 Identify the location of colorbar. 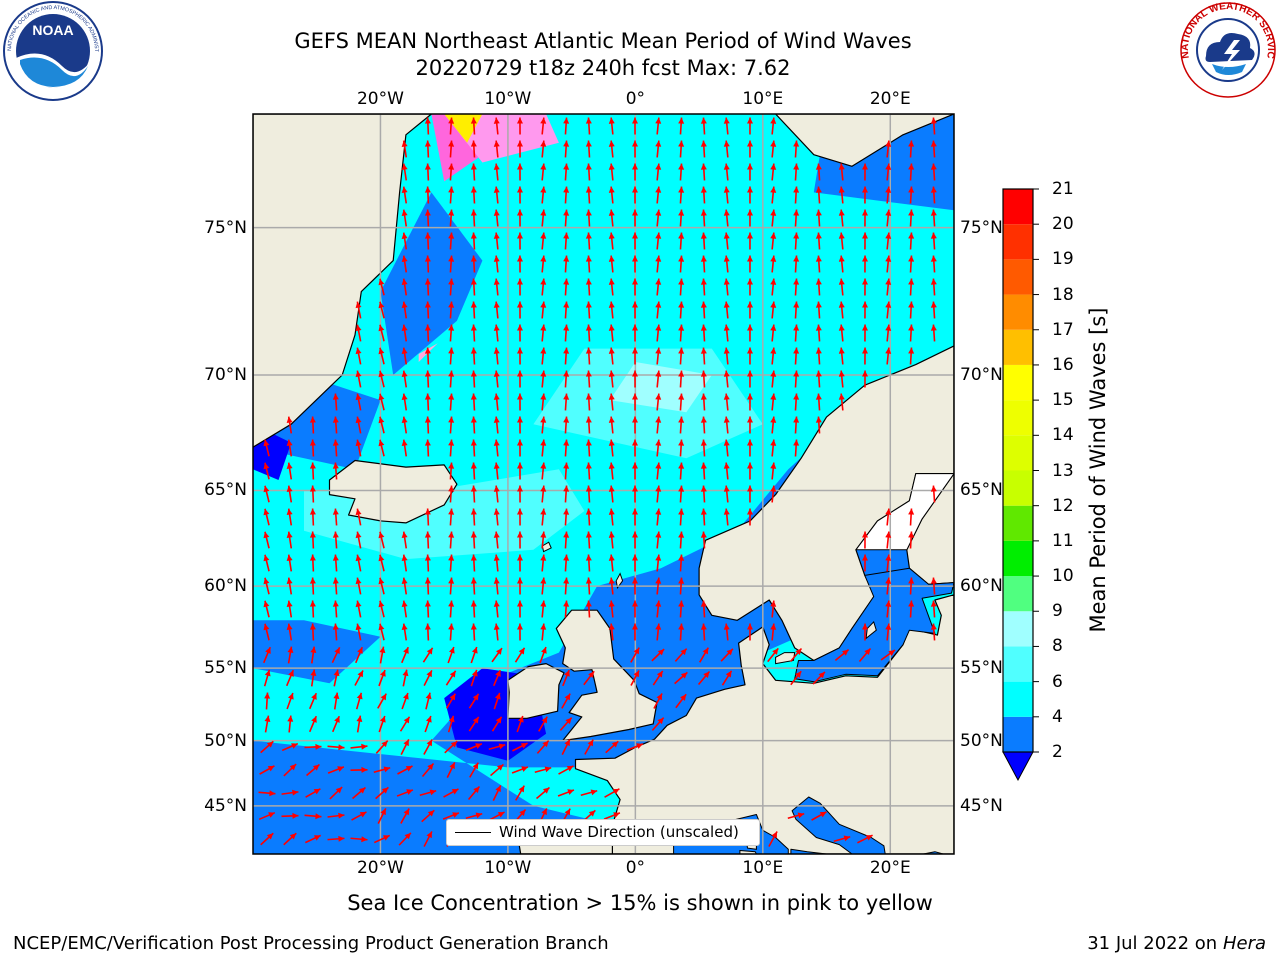
(1020, 485).